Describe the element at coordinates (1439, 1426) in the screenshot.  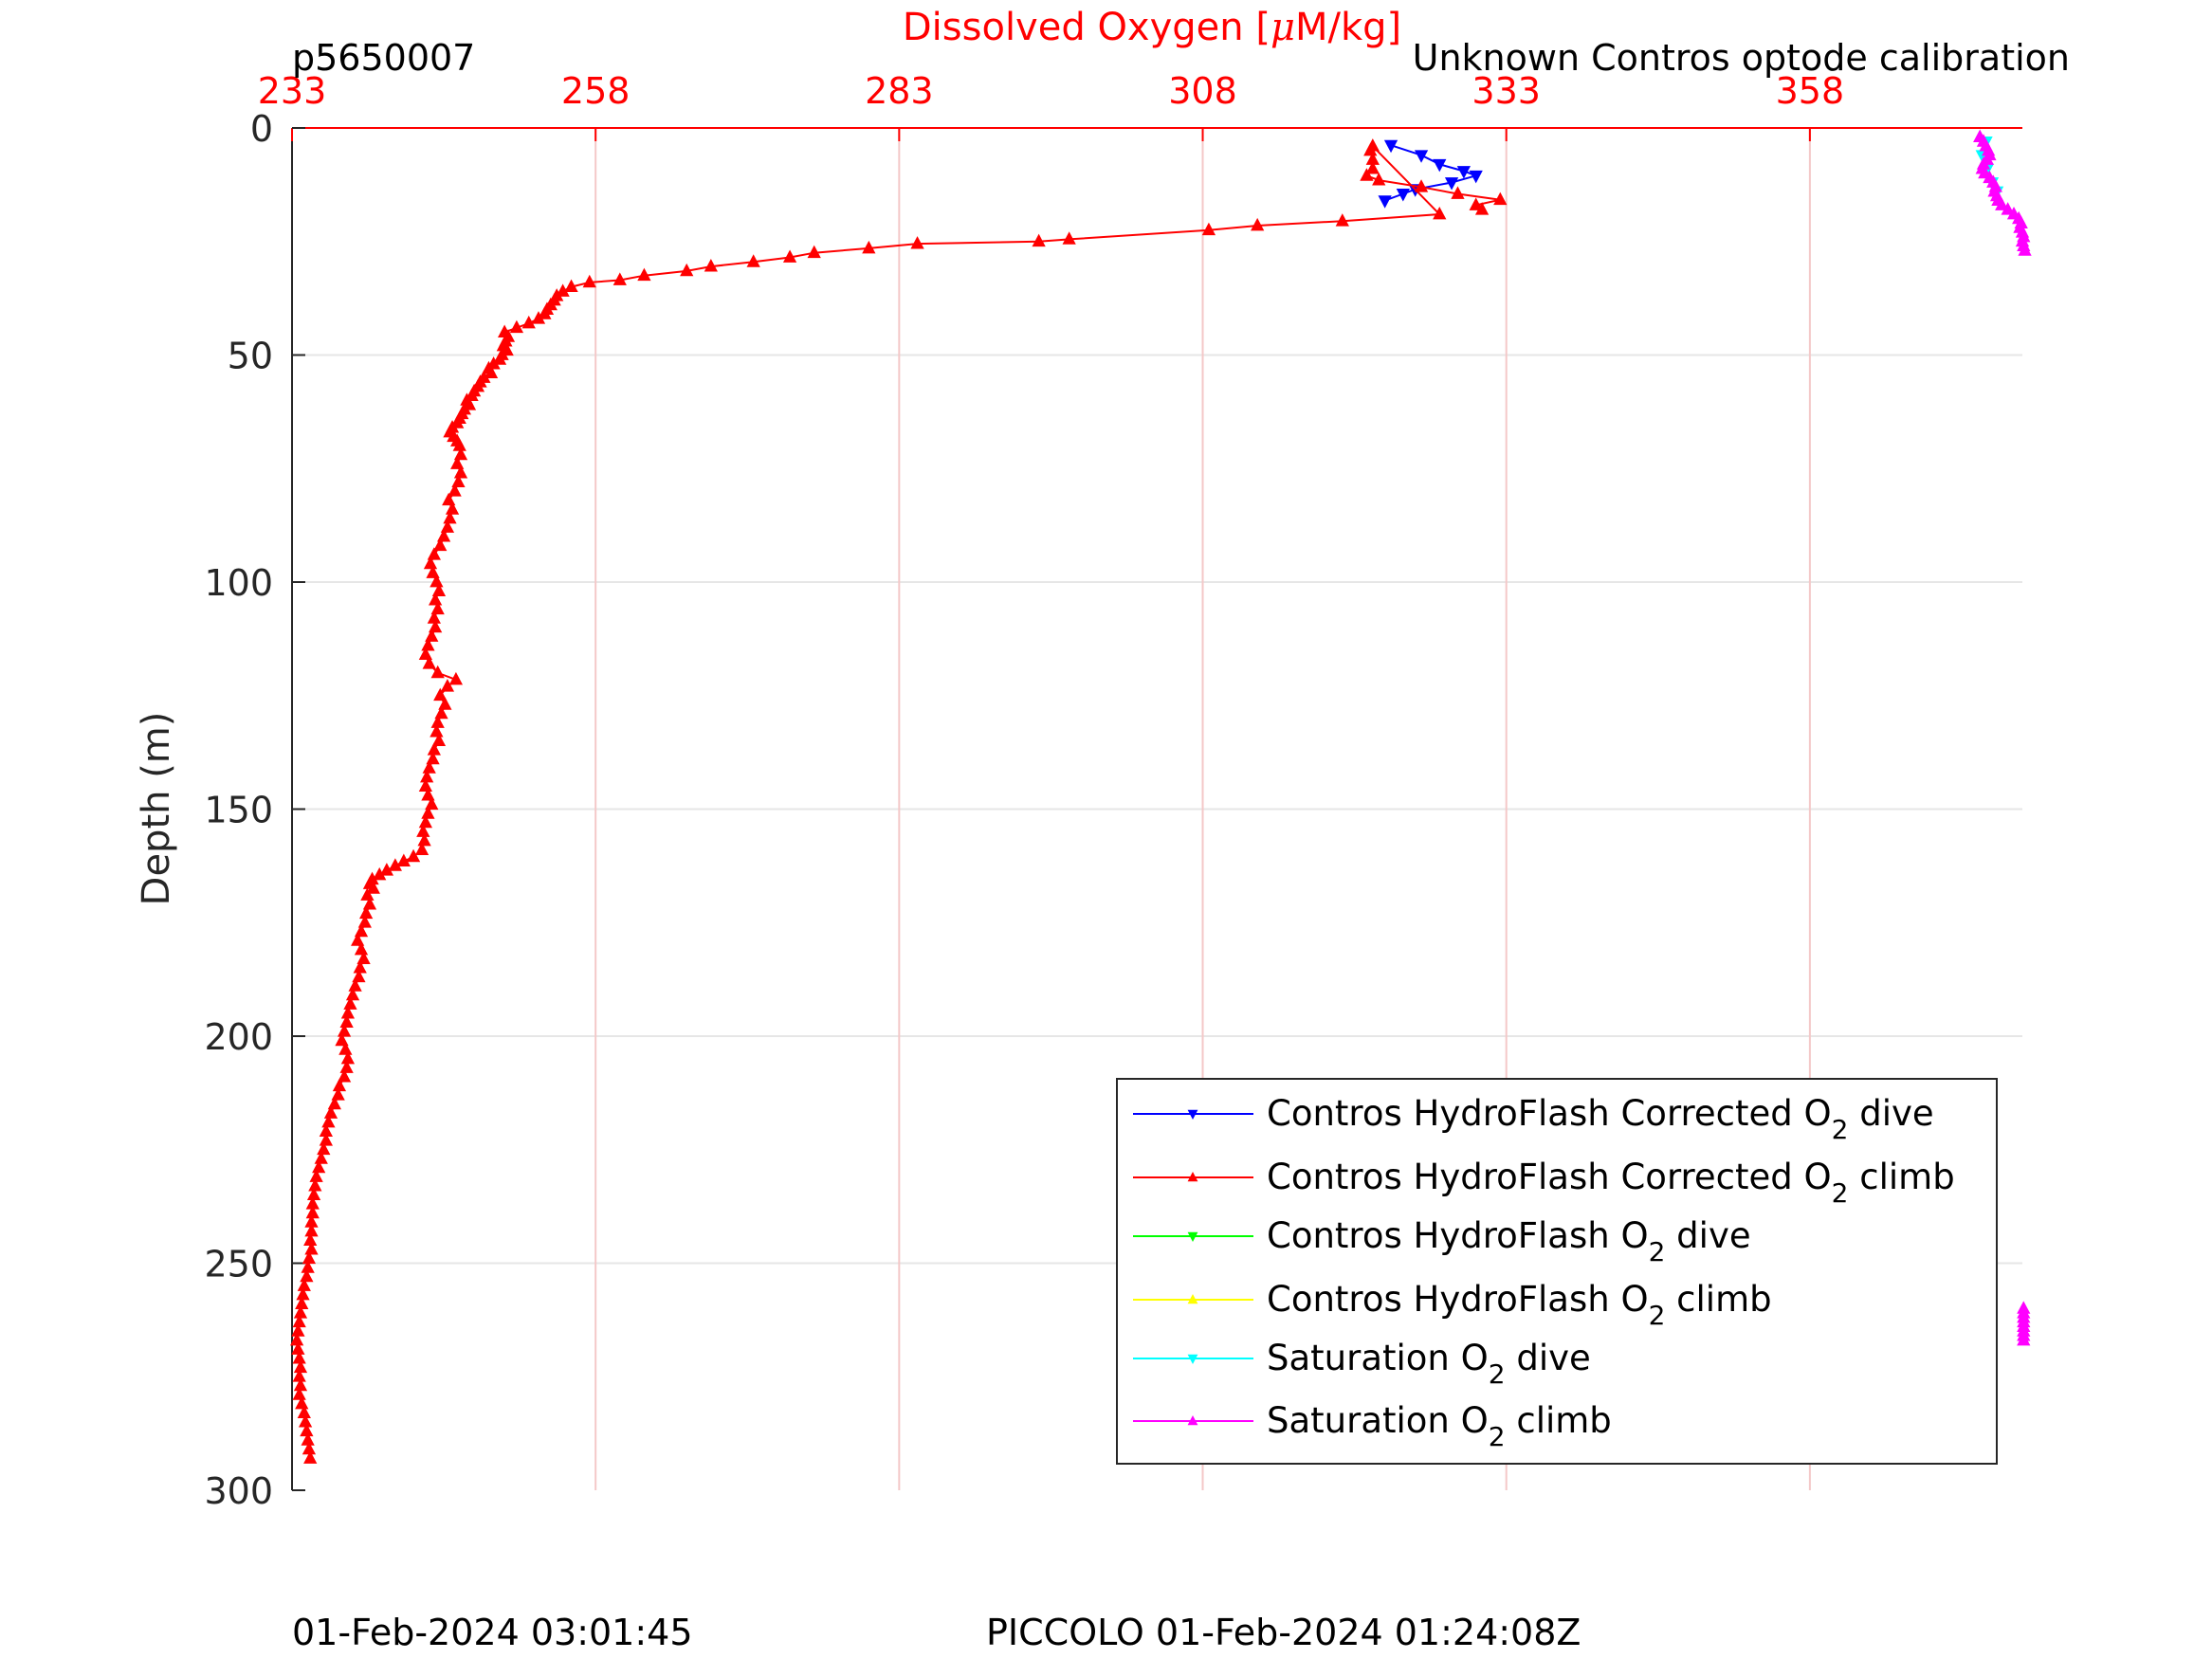
I see `legend-label: Saturation O2 climb` at that location.